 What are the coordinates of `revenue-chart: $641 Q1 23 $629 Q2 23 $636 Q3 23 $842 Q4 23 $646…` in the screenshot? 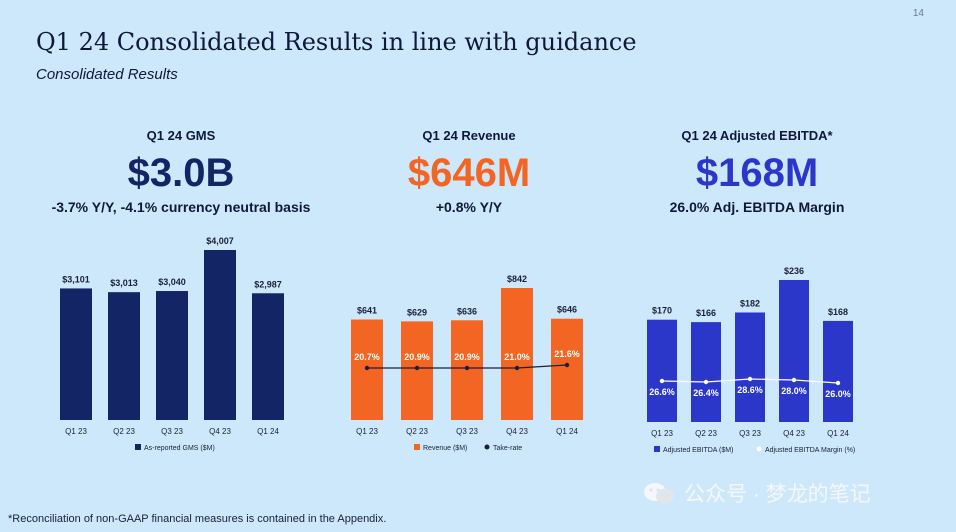 It's located at (467, 363).